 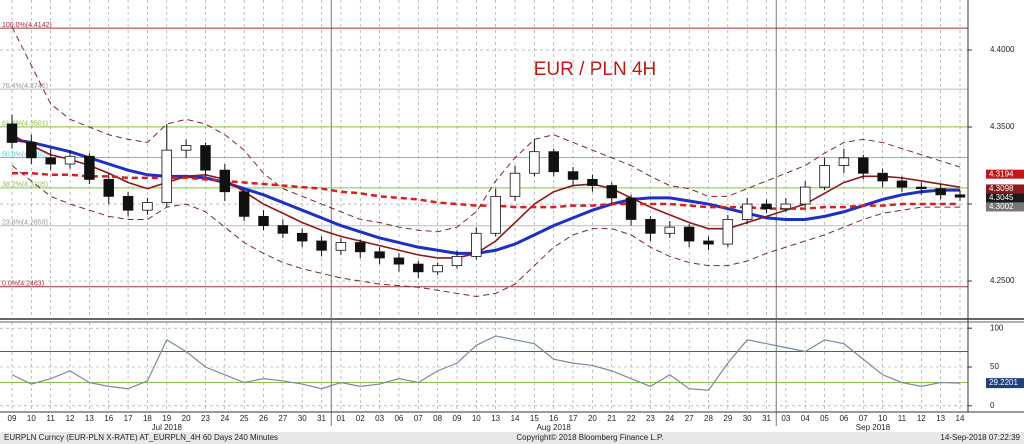 I want to click on fib-label: 38.2%(4.3105), so click(x=25, y=185).